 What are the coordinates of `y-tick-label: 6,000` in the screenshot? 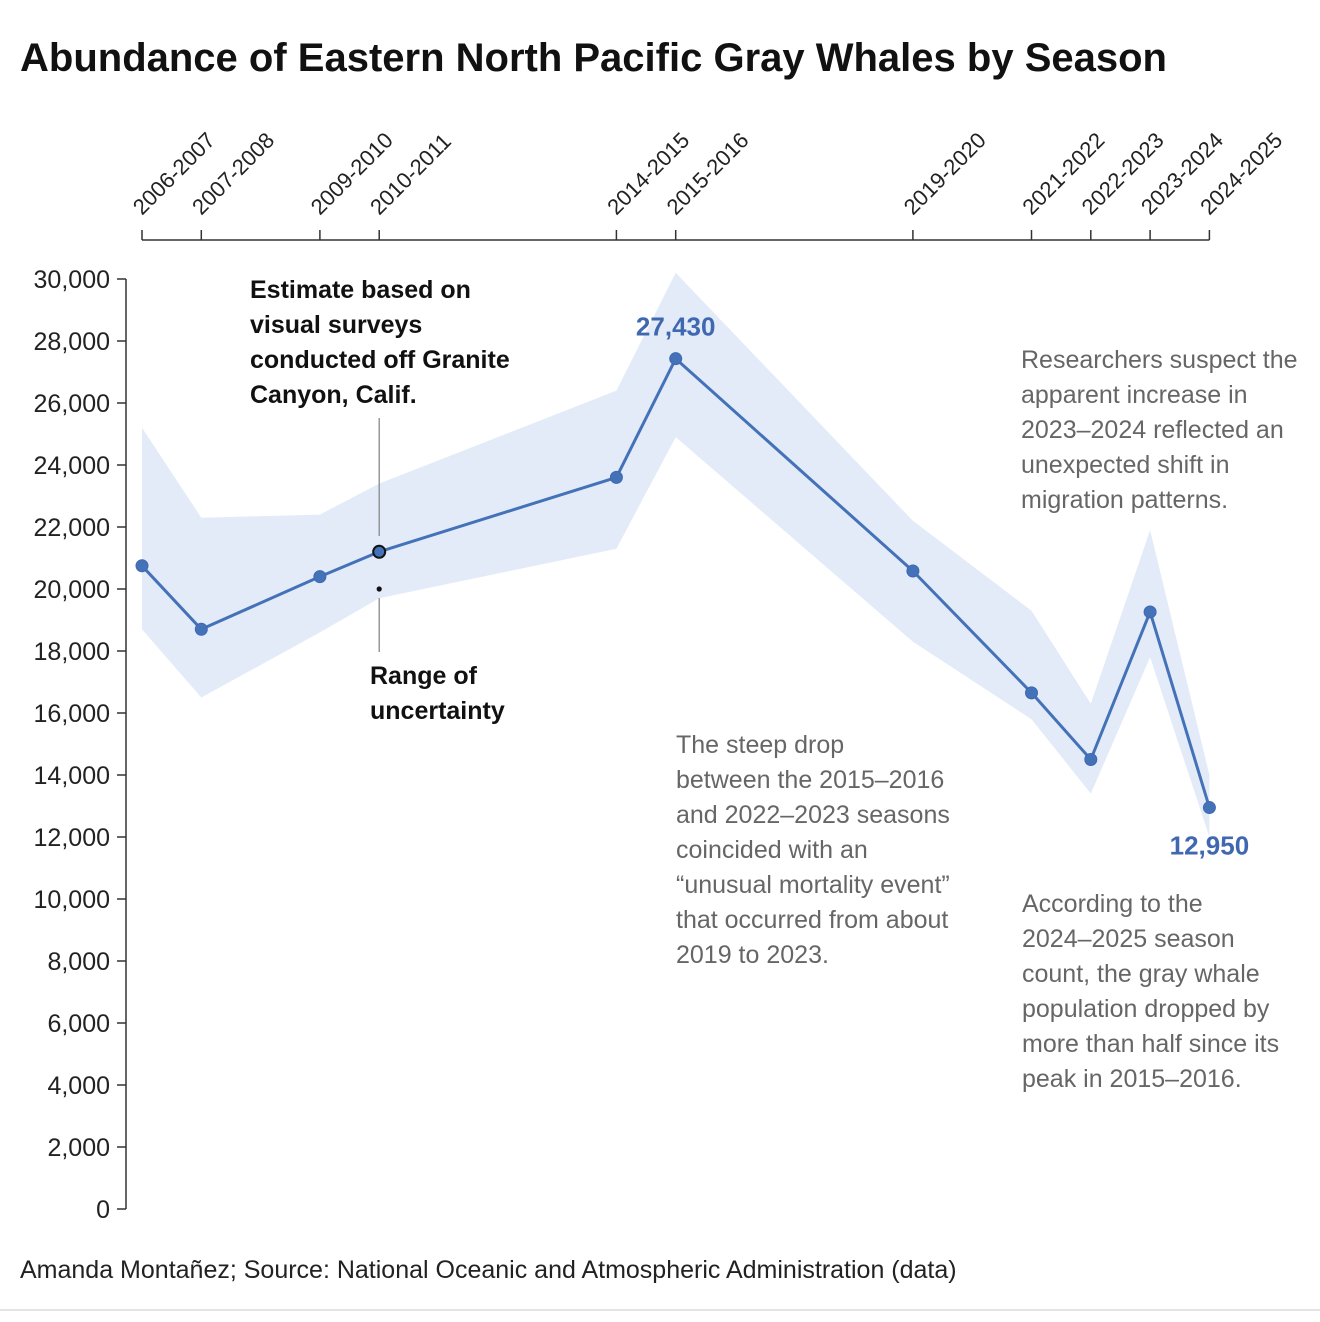 It's located at (78, 1024).